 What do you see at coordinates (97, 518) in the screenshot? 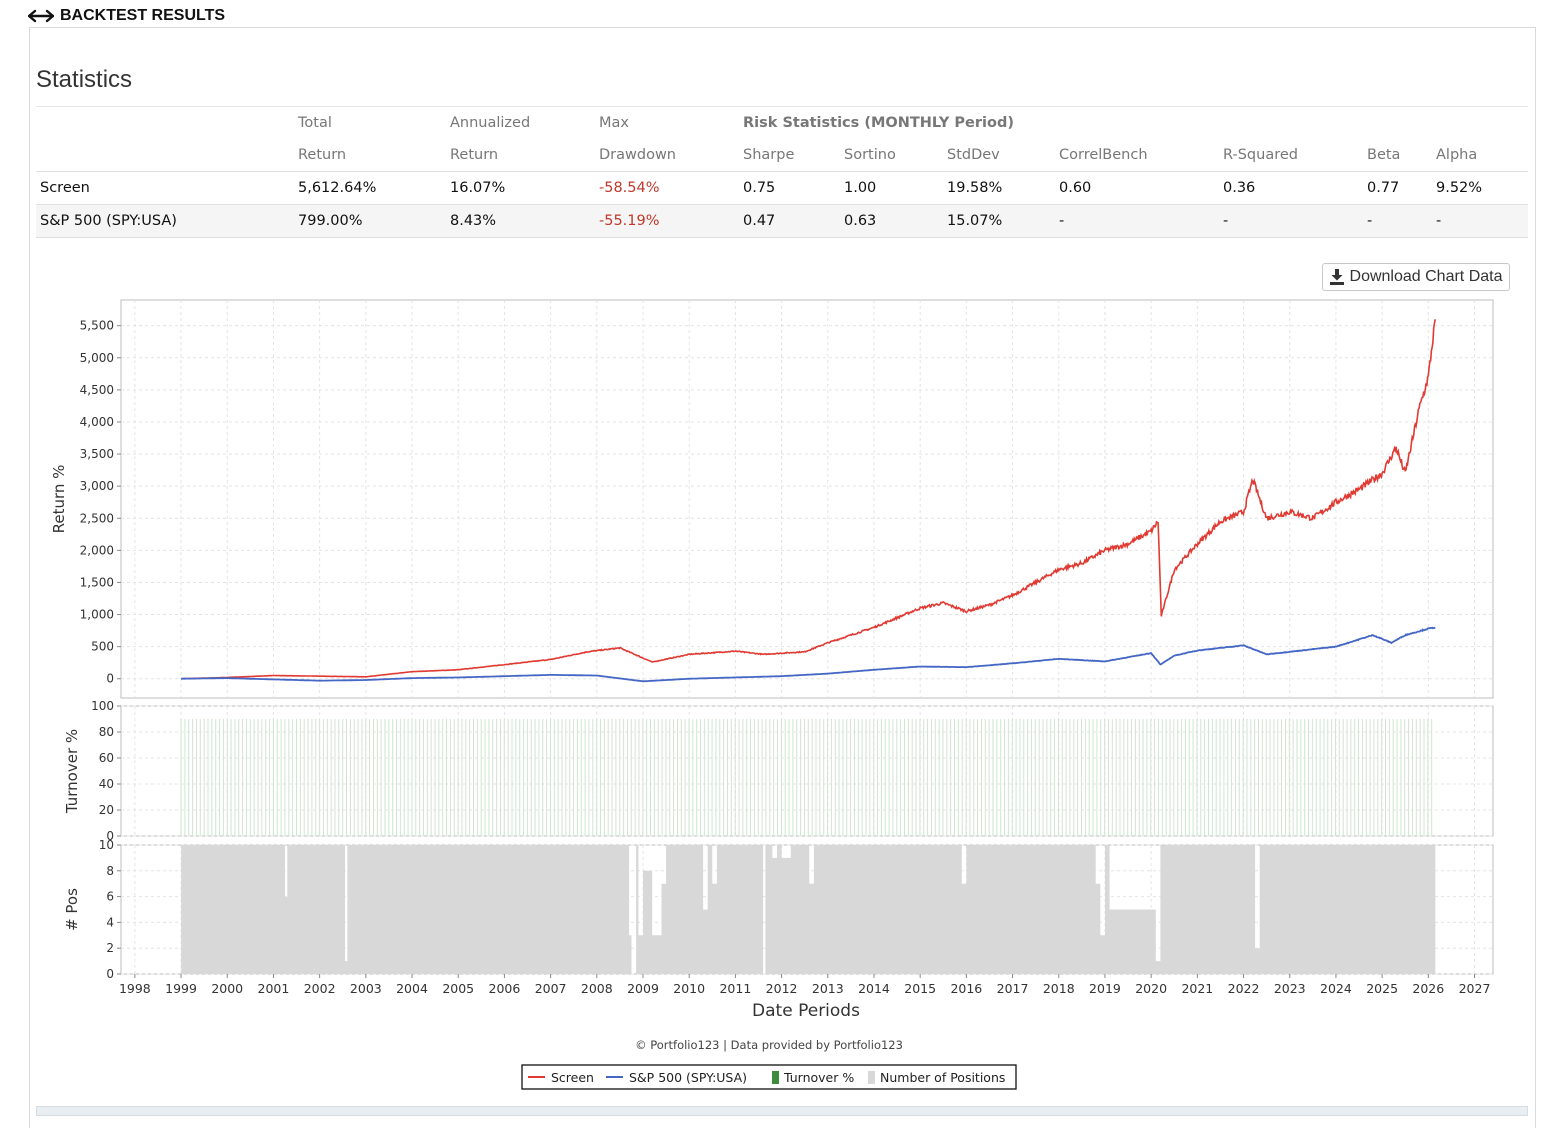
I see `y-tick-label: 2,500` at bounding box center [97, 518].